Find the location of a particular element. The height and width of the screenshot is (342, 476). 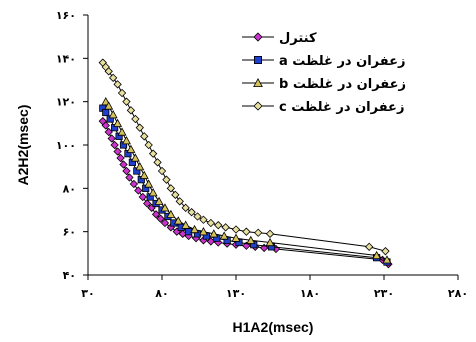

x-tick-label: ۲۳۰ is located at coordinates (384, 293).